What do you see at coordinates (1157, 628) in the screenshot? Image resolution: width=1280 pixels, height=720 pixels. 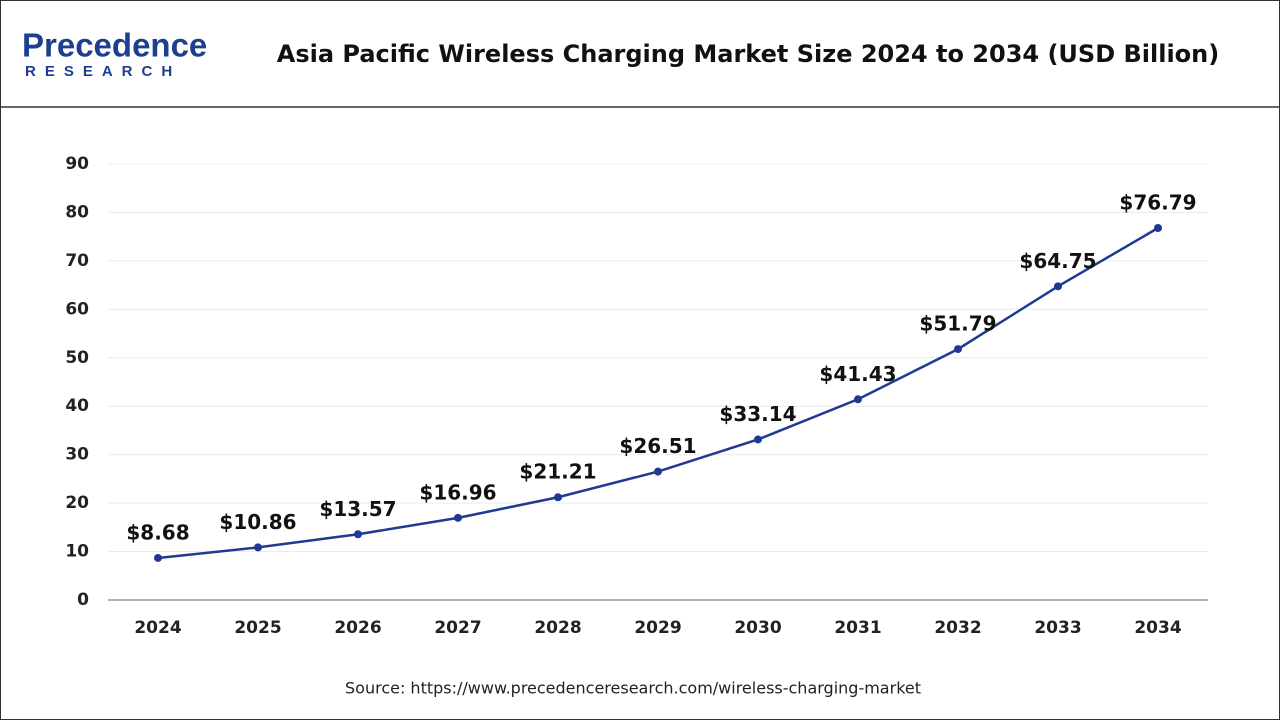 I see `x-tick-label: 2034` at bounding box center [1157, 628].